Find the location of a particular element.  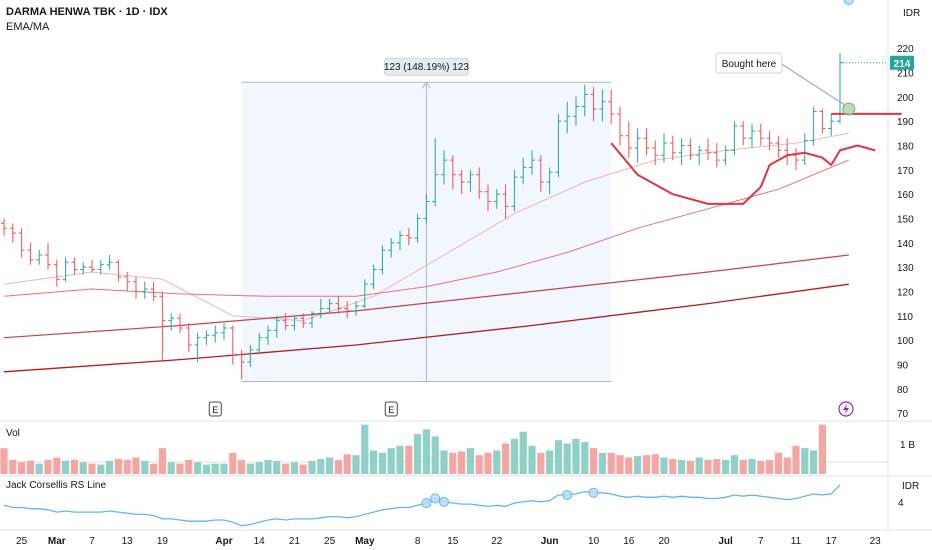

indicator-label: EMA/MA is located at coordinates (28, 27).